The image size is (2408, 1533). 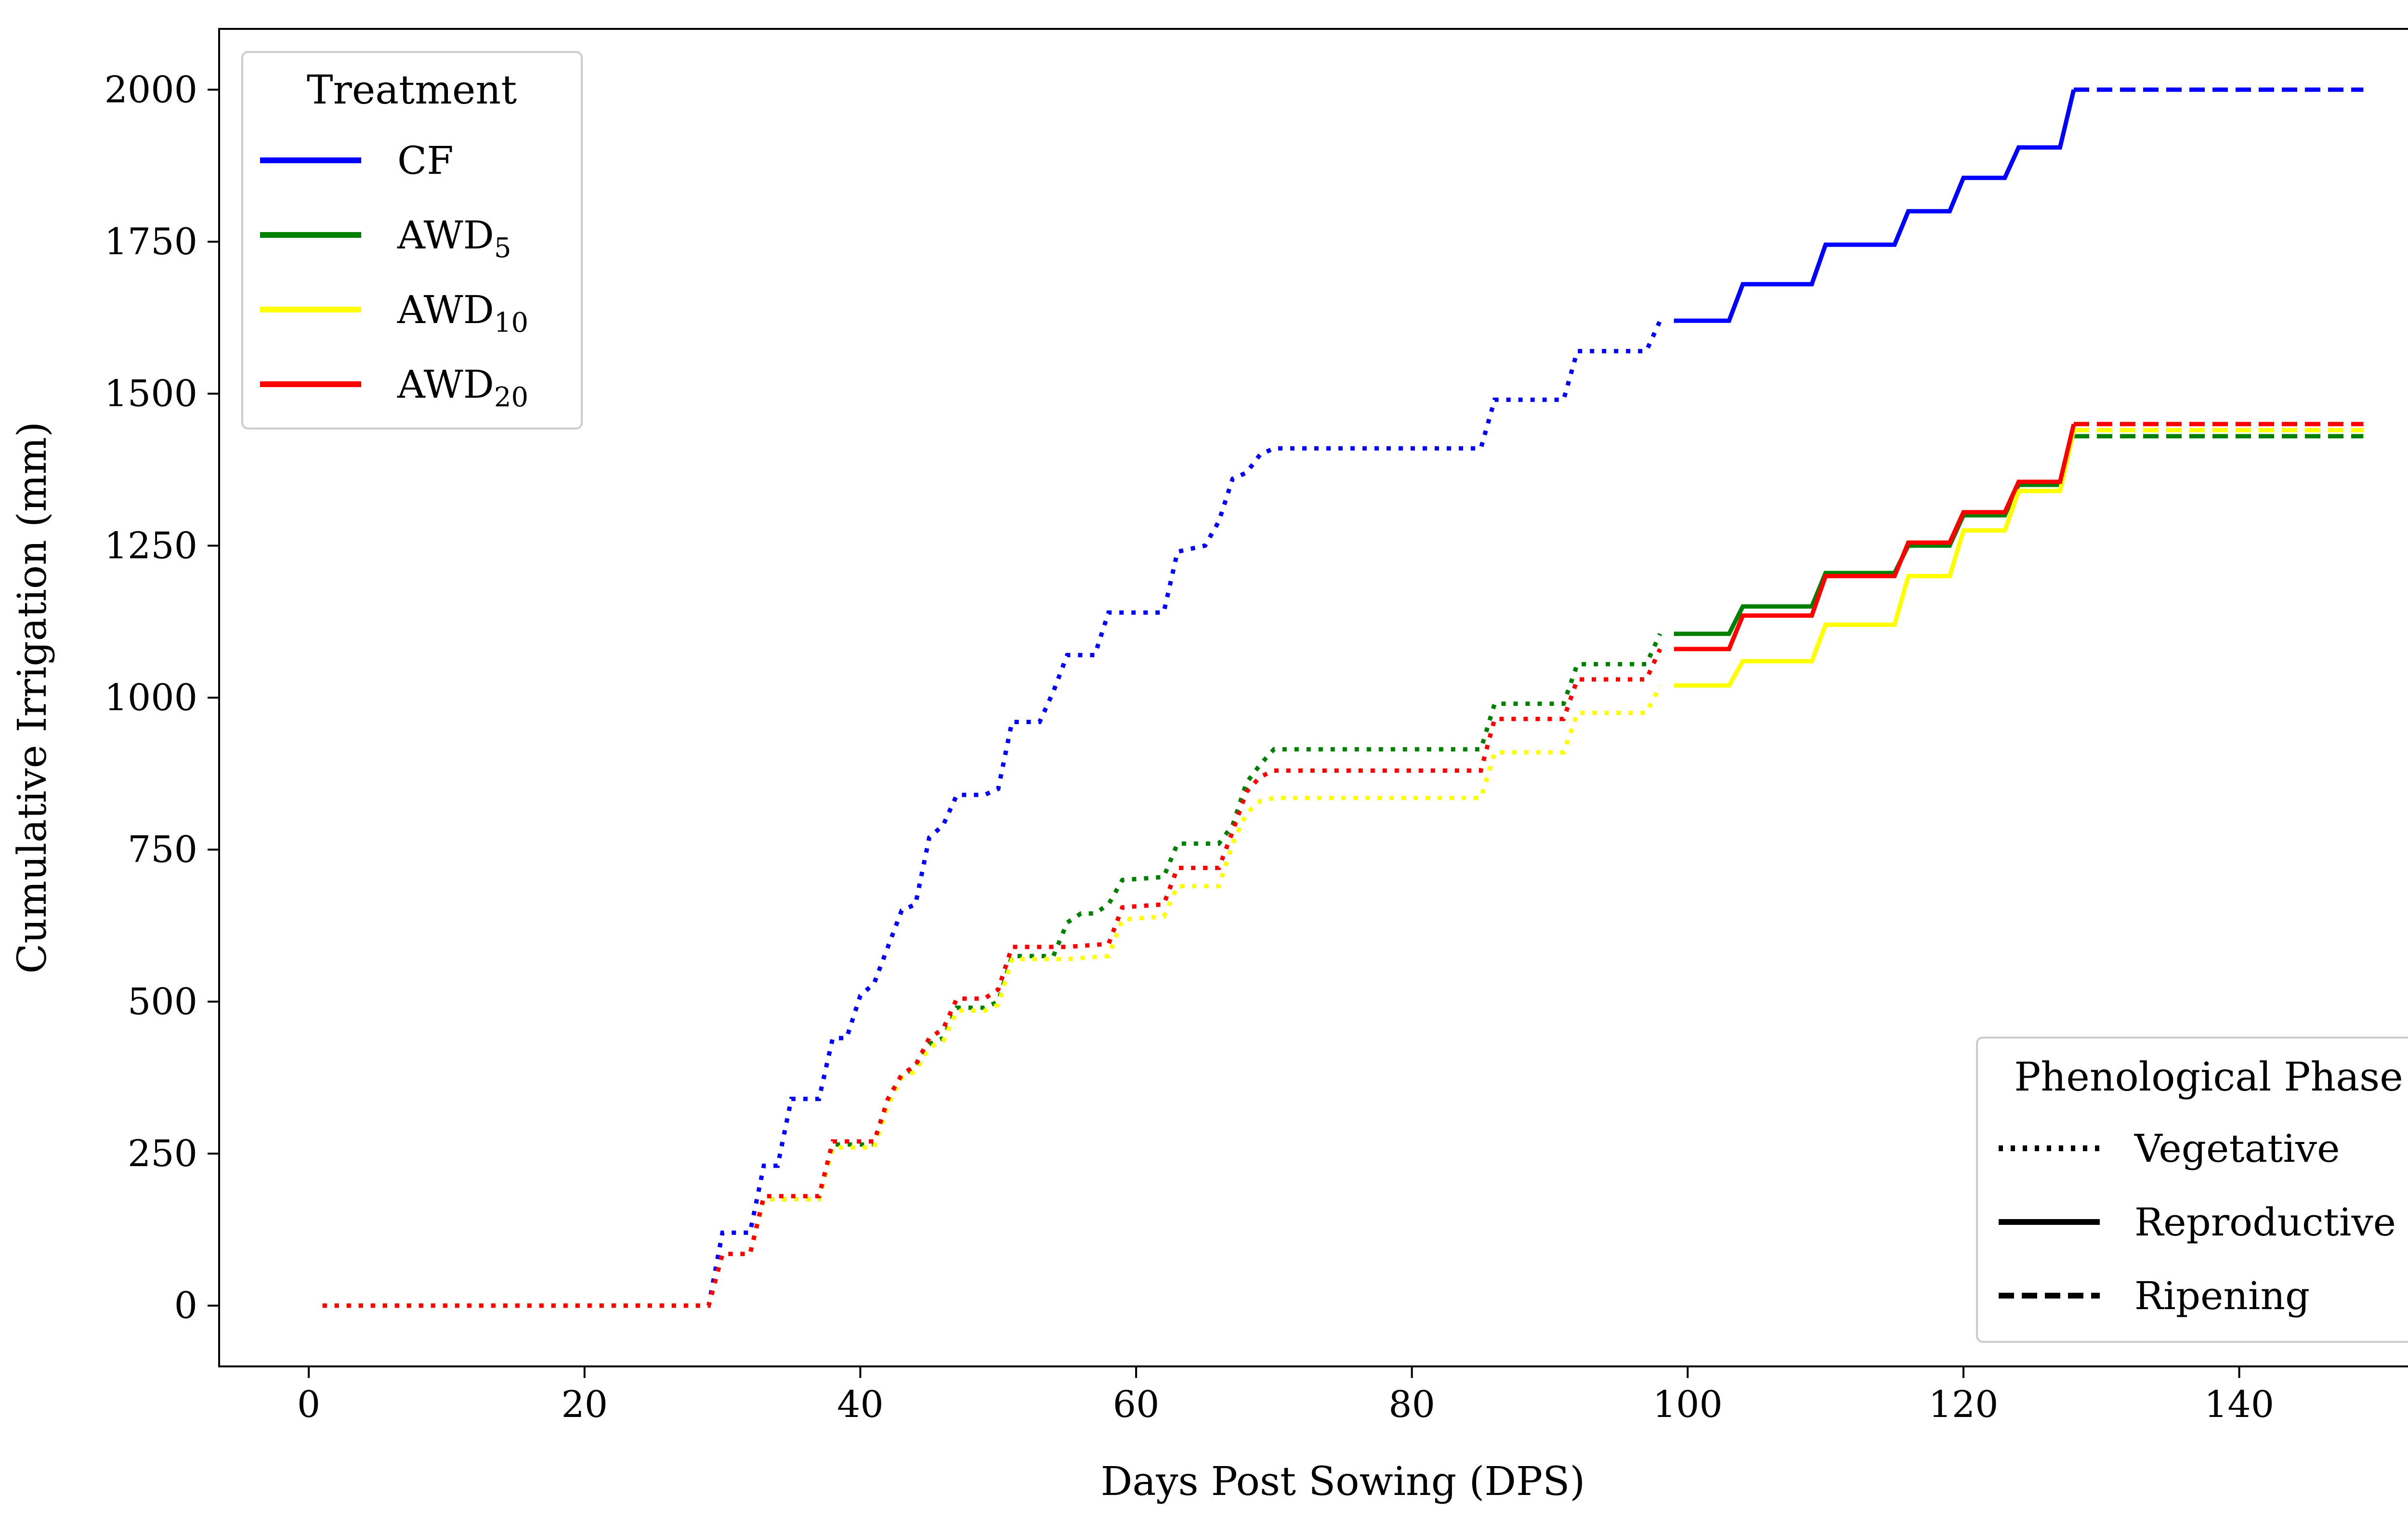 I want to click on legend-phase-title: Phenological Phase, so click(x=2208, y=1077).